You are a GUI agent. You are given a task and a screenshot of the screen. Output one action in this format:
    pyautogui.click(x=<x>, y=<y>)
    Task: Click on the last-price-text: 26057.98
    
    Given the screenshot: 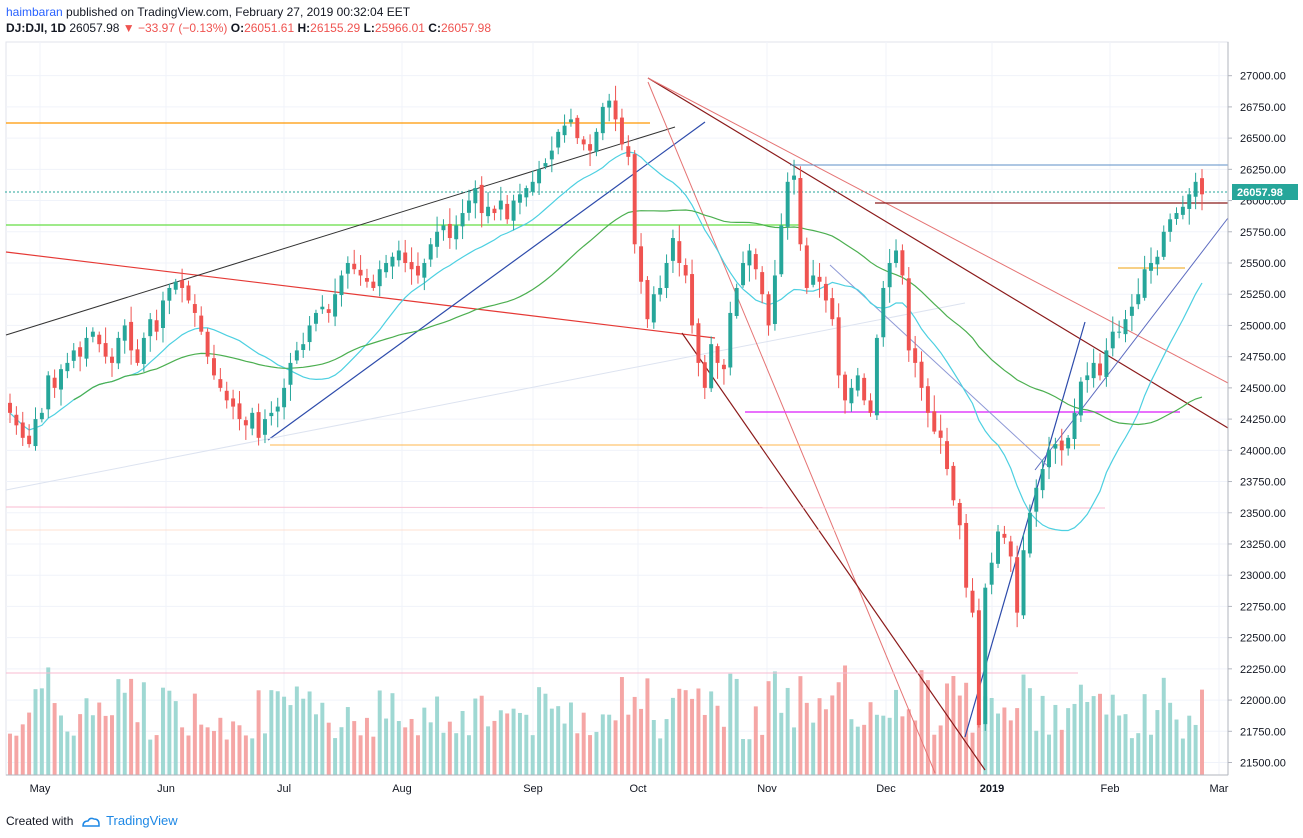 What is the action you would take?
    pyautogui.click(x=1260, y=193)
    